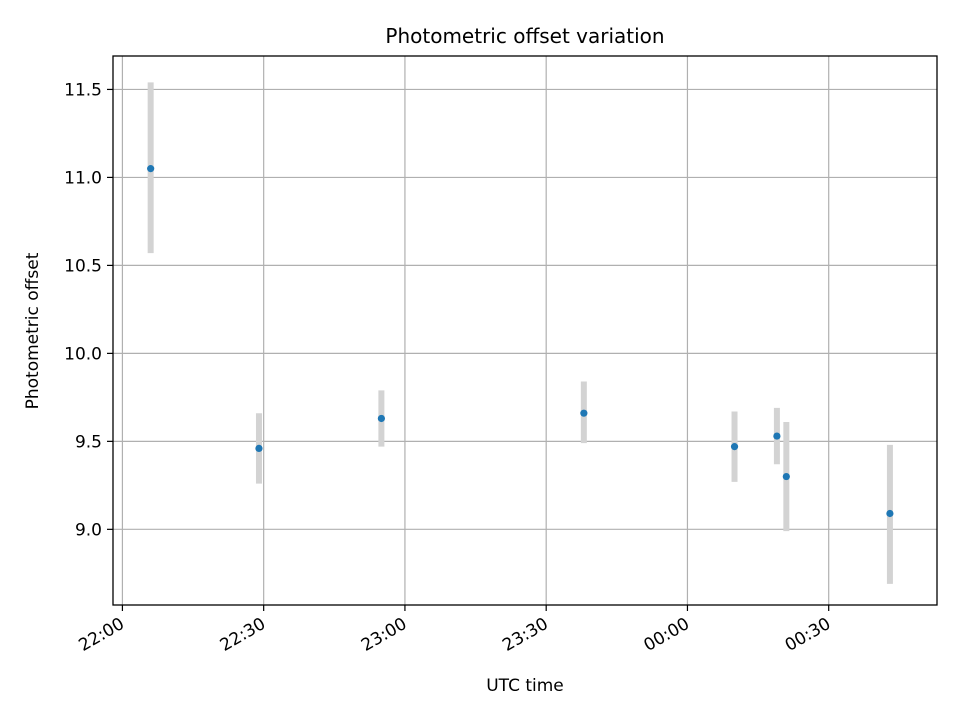 The image size is (960, 720). Describe the element at coordinates (524, 36) in the screenshot. I see `chart-title: Photometric offset variation` at that location.